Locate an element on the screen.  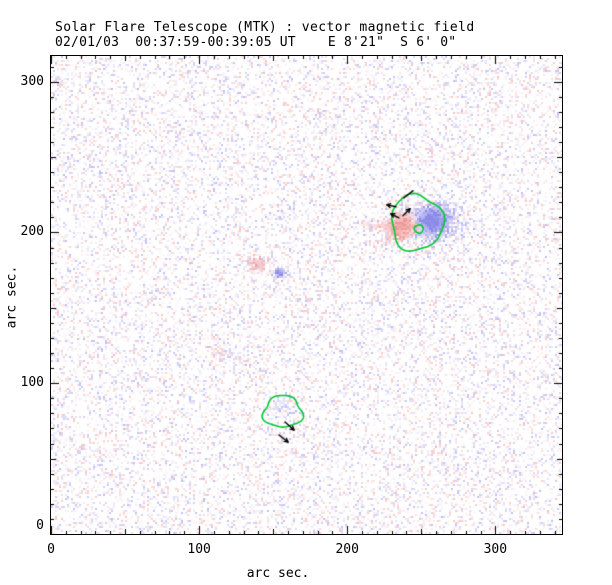
x-axis-label: arc sec. is located at coordinates (278, 573).